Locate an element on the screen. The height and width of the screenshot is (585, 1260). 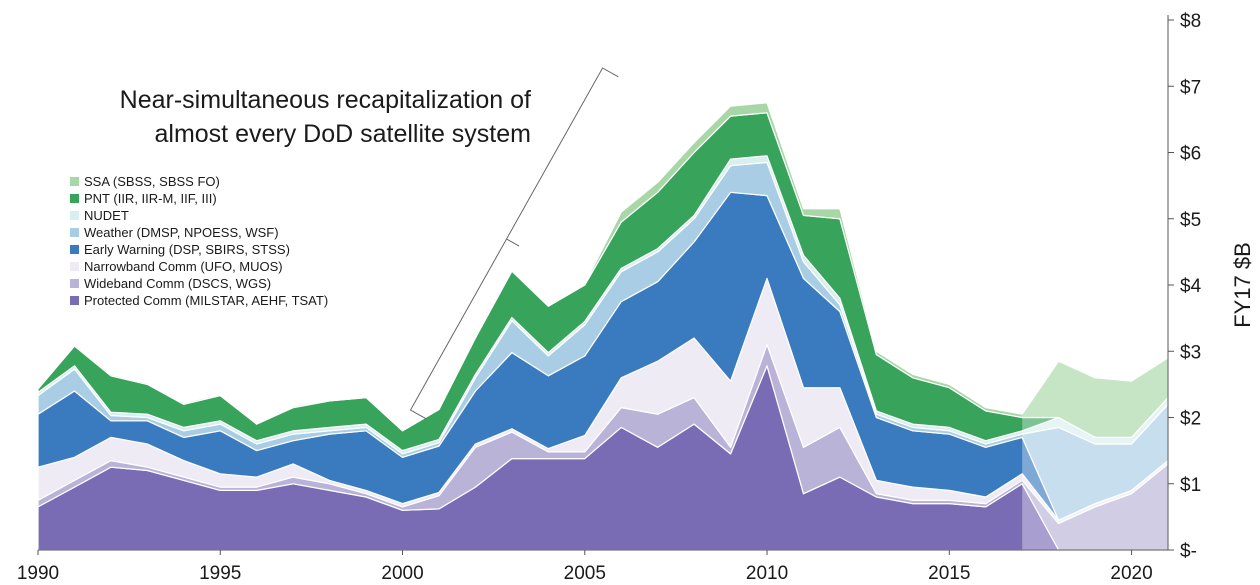
y-axis-title: FY17 $B is located at coordinates (1242, 285).